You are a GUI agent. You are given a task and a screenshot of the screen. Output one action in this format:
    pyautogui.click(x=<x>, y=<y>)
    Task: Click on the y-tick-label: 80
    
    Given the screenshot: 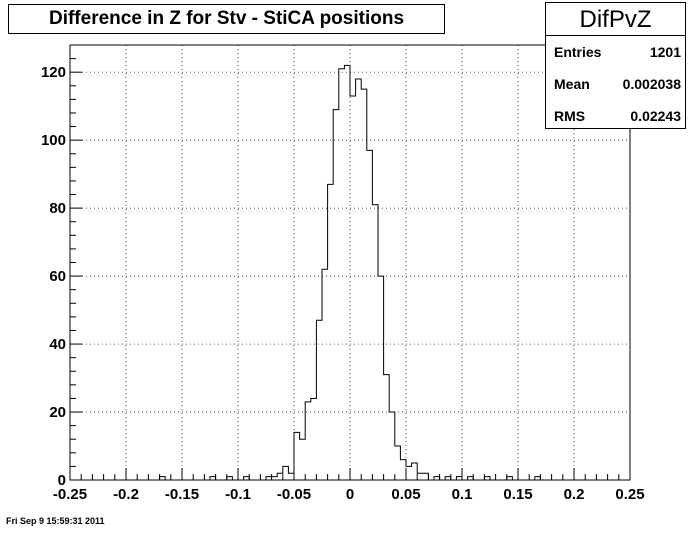 What is the action you would take?
    pyautogui.click(x=57, y=208)
    